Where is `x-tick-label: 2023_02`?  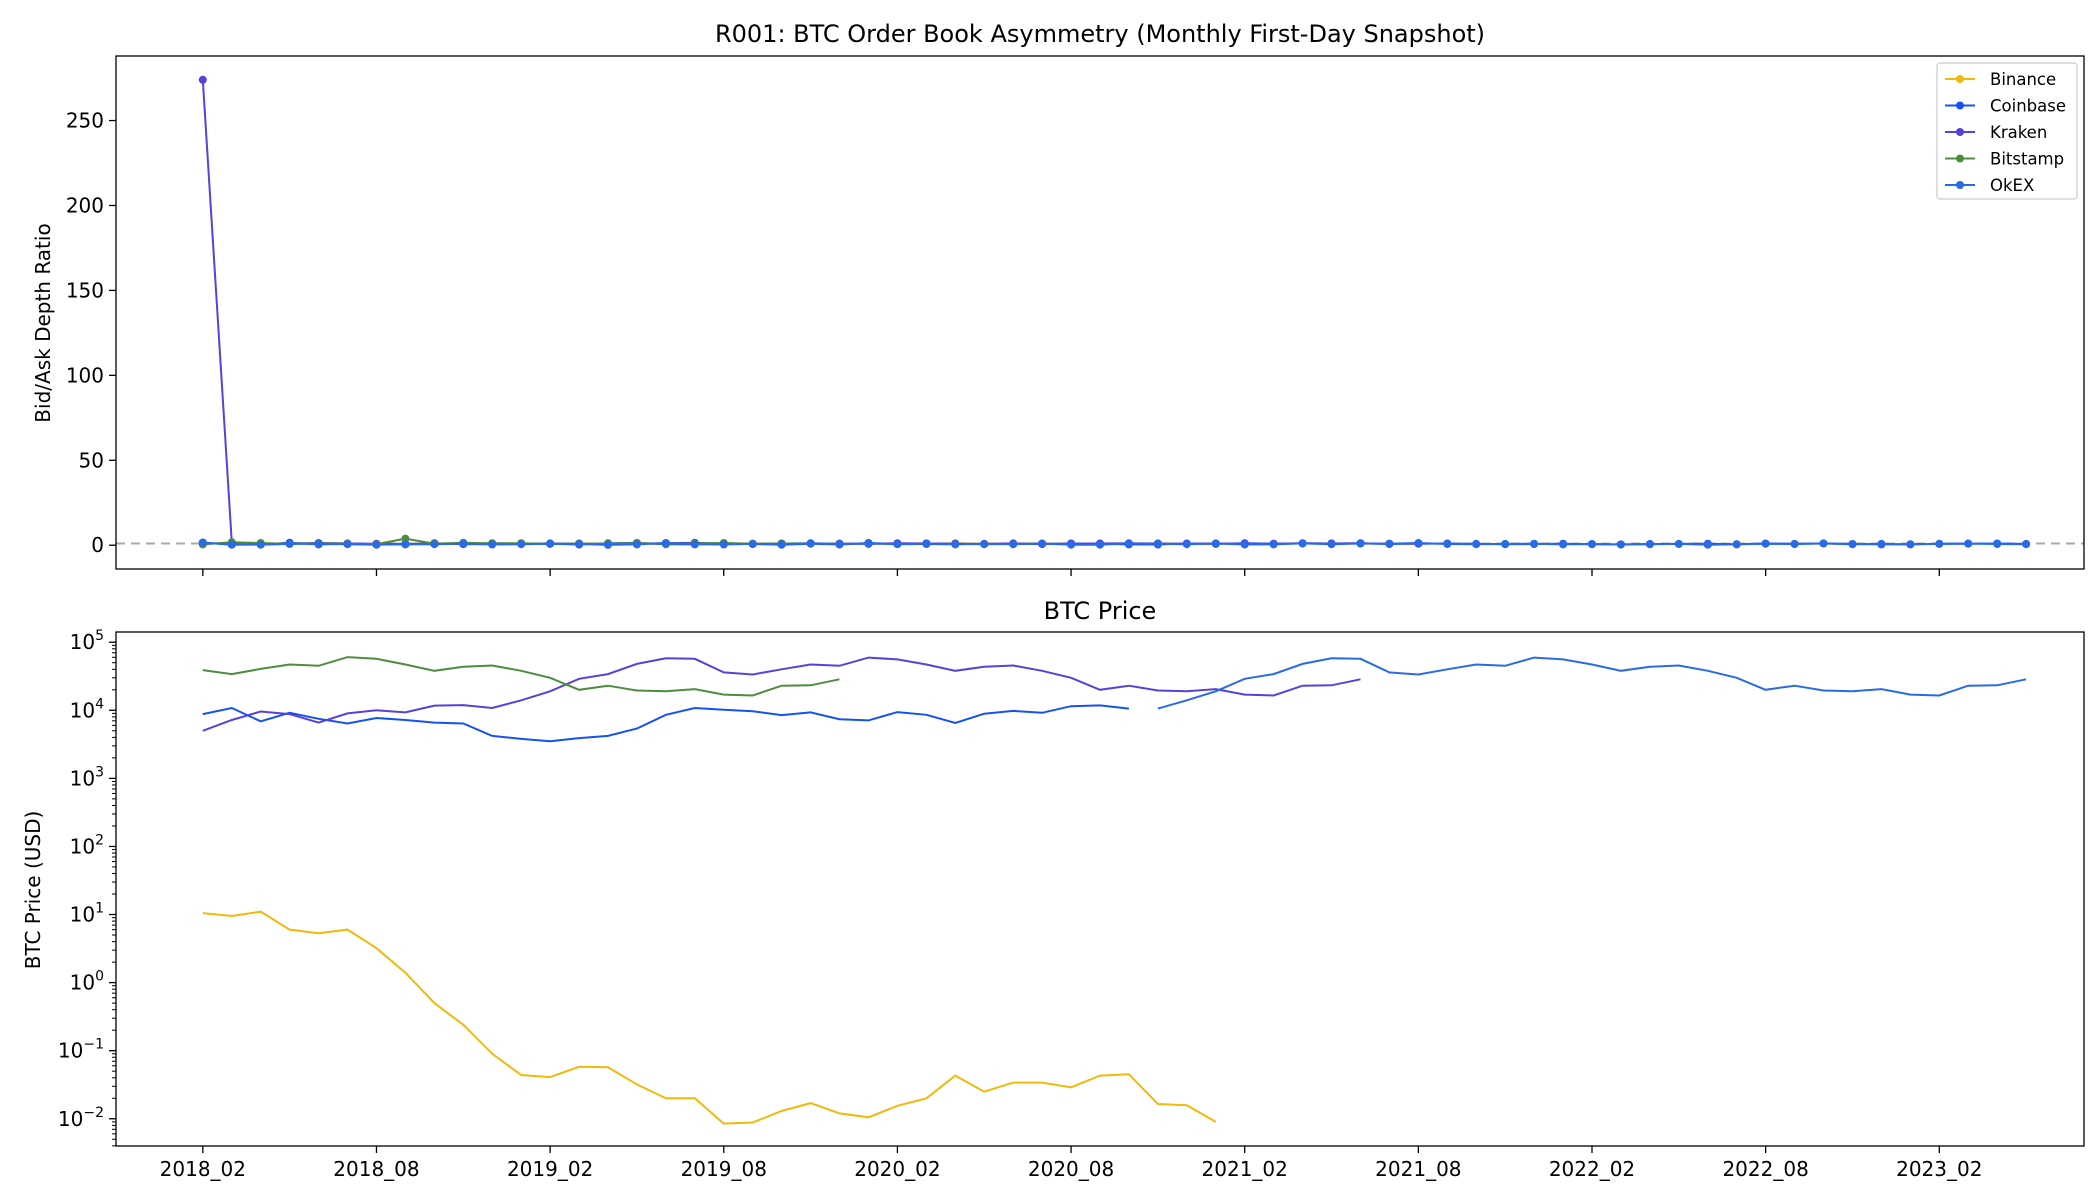 x-tick-label: 2023_02 is located at coordinates (1939, 1169).